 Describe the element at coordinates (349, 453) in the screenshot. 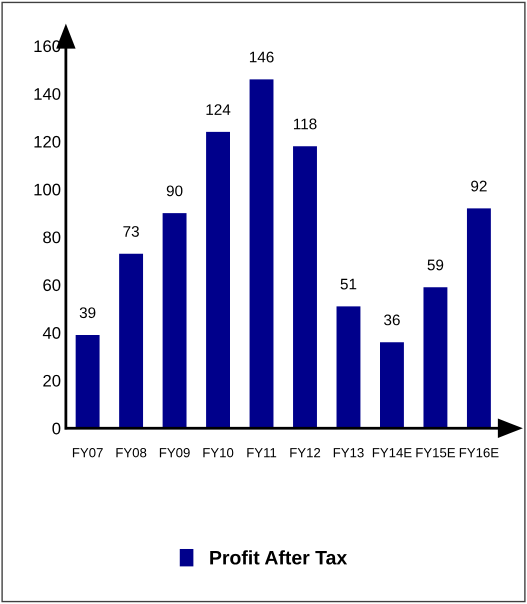

I see `x-tick-label: FY13` at that location.